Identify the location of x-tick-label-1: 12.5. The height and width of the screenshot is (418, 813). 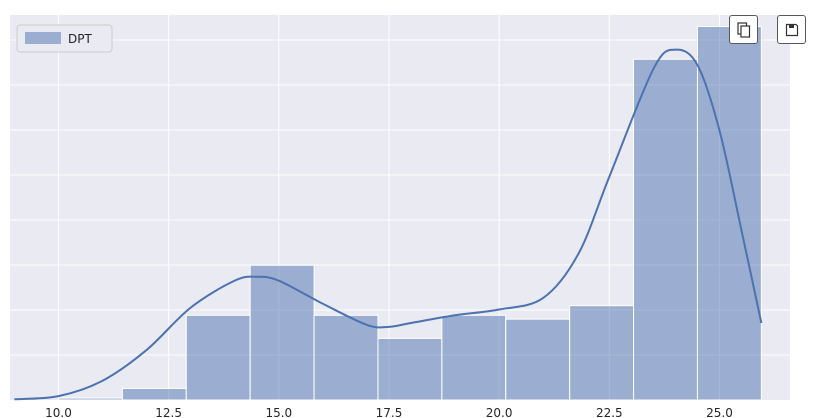
(168, 412).